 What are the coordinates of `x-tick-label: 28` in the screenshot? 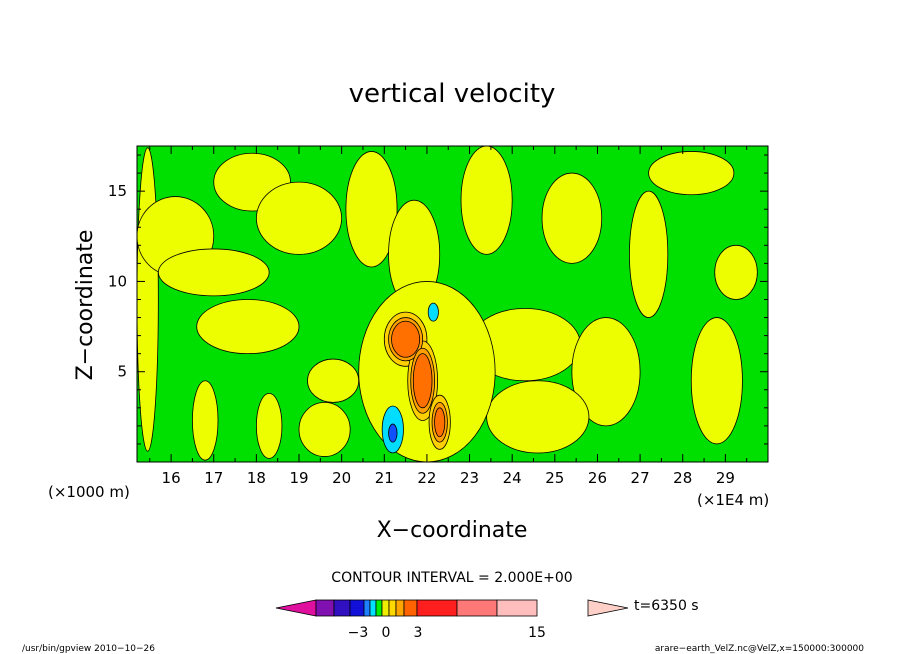 It's located at (682, 478).